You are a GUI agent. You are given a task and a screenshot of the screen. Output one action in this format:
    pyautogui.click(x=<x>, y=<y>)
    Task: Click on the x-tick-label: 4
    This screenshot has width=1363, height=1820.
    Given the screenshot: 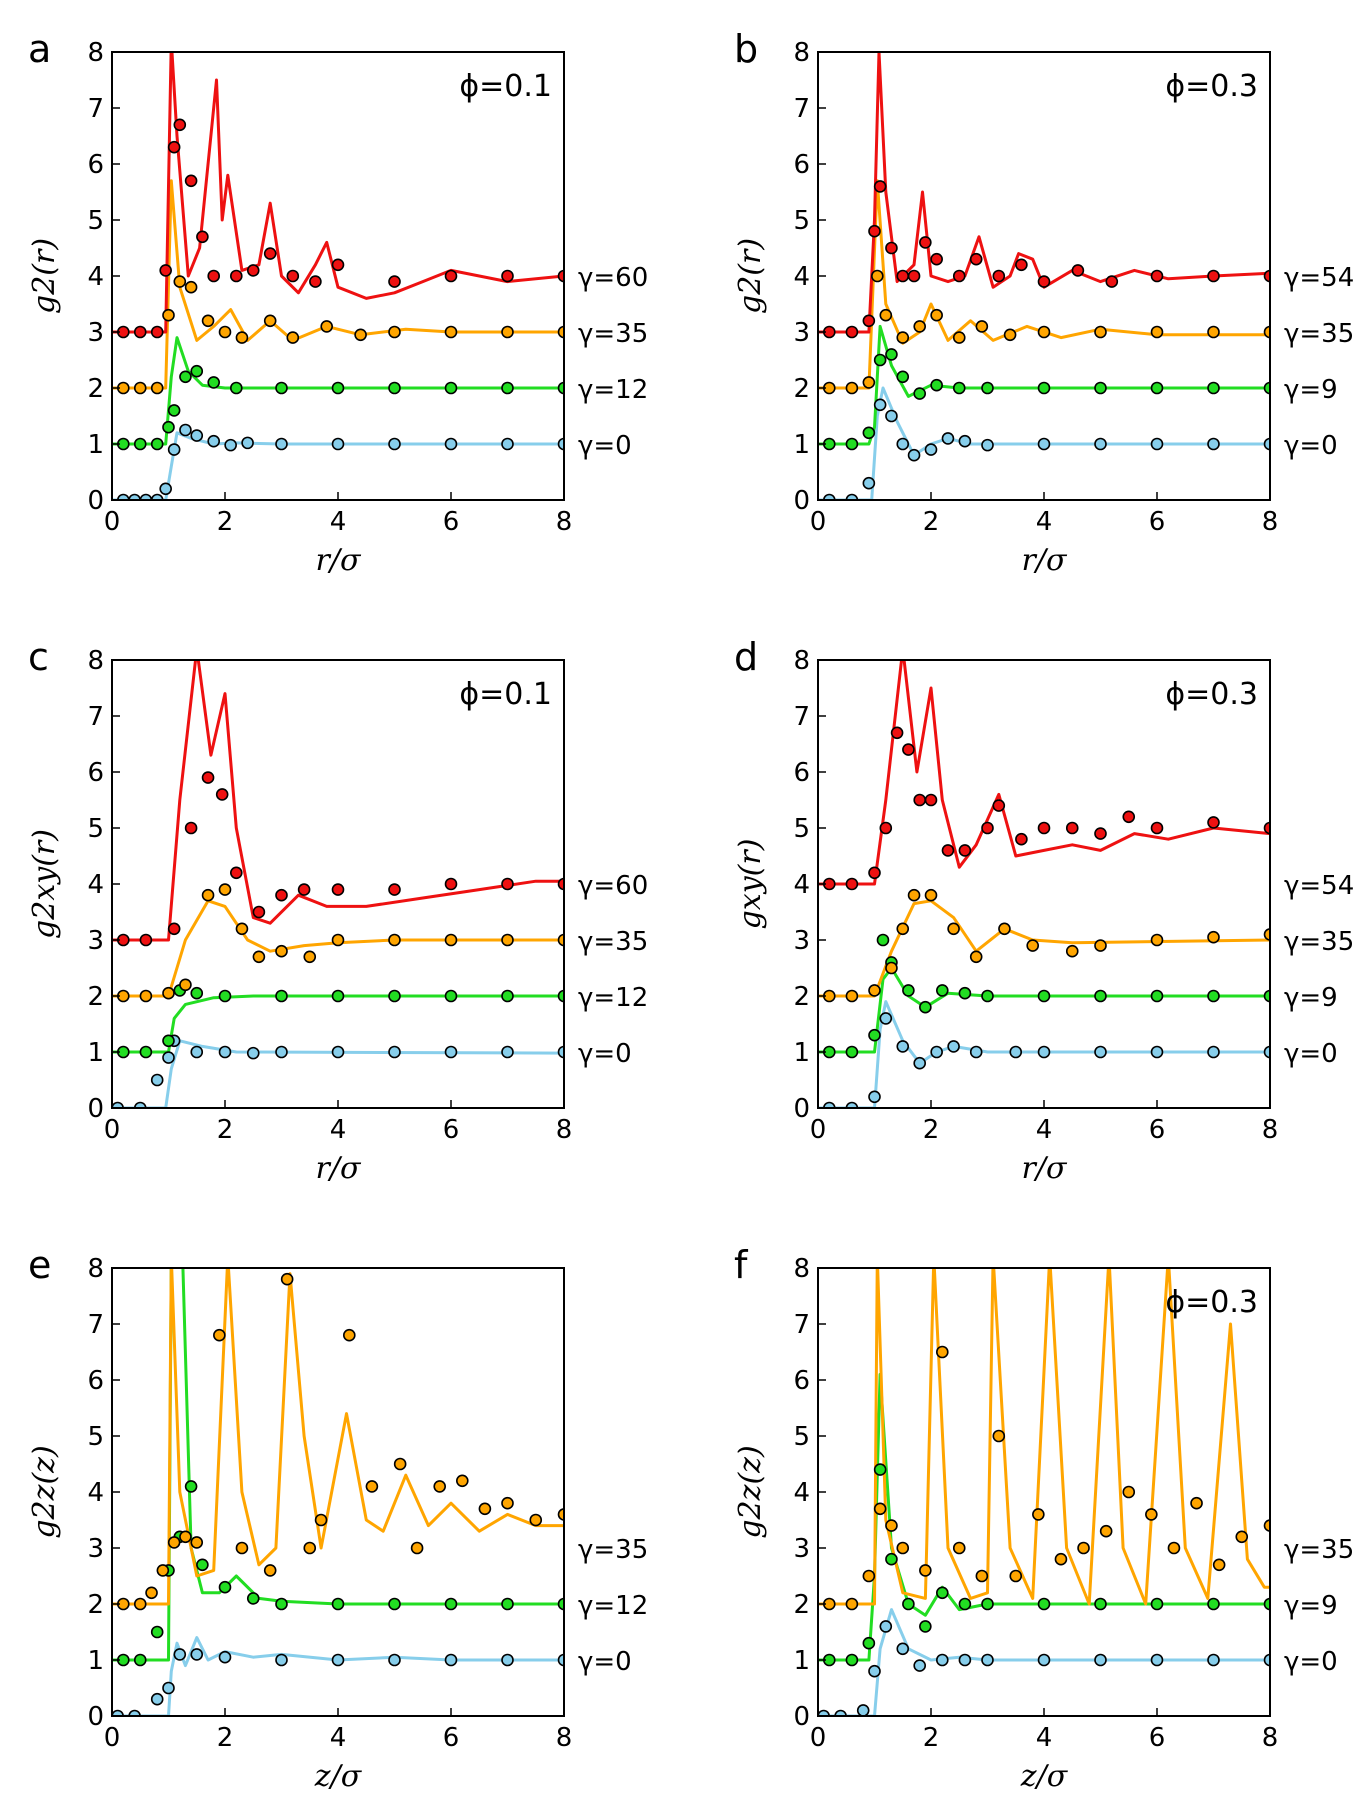 What is the action you would take?
    pyautogui.click(x=1044, y=1738)
    